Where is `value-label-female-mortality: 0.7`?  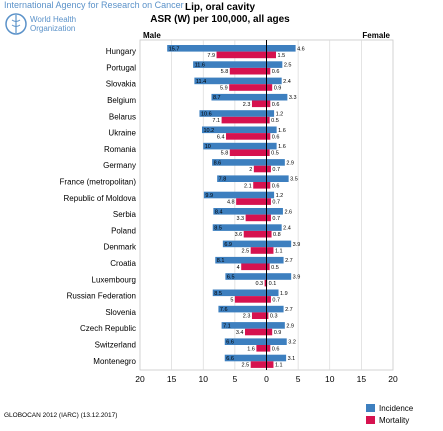 value-label-female-mortality: 0.7 is located at coordinates (276, 170).